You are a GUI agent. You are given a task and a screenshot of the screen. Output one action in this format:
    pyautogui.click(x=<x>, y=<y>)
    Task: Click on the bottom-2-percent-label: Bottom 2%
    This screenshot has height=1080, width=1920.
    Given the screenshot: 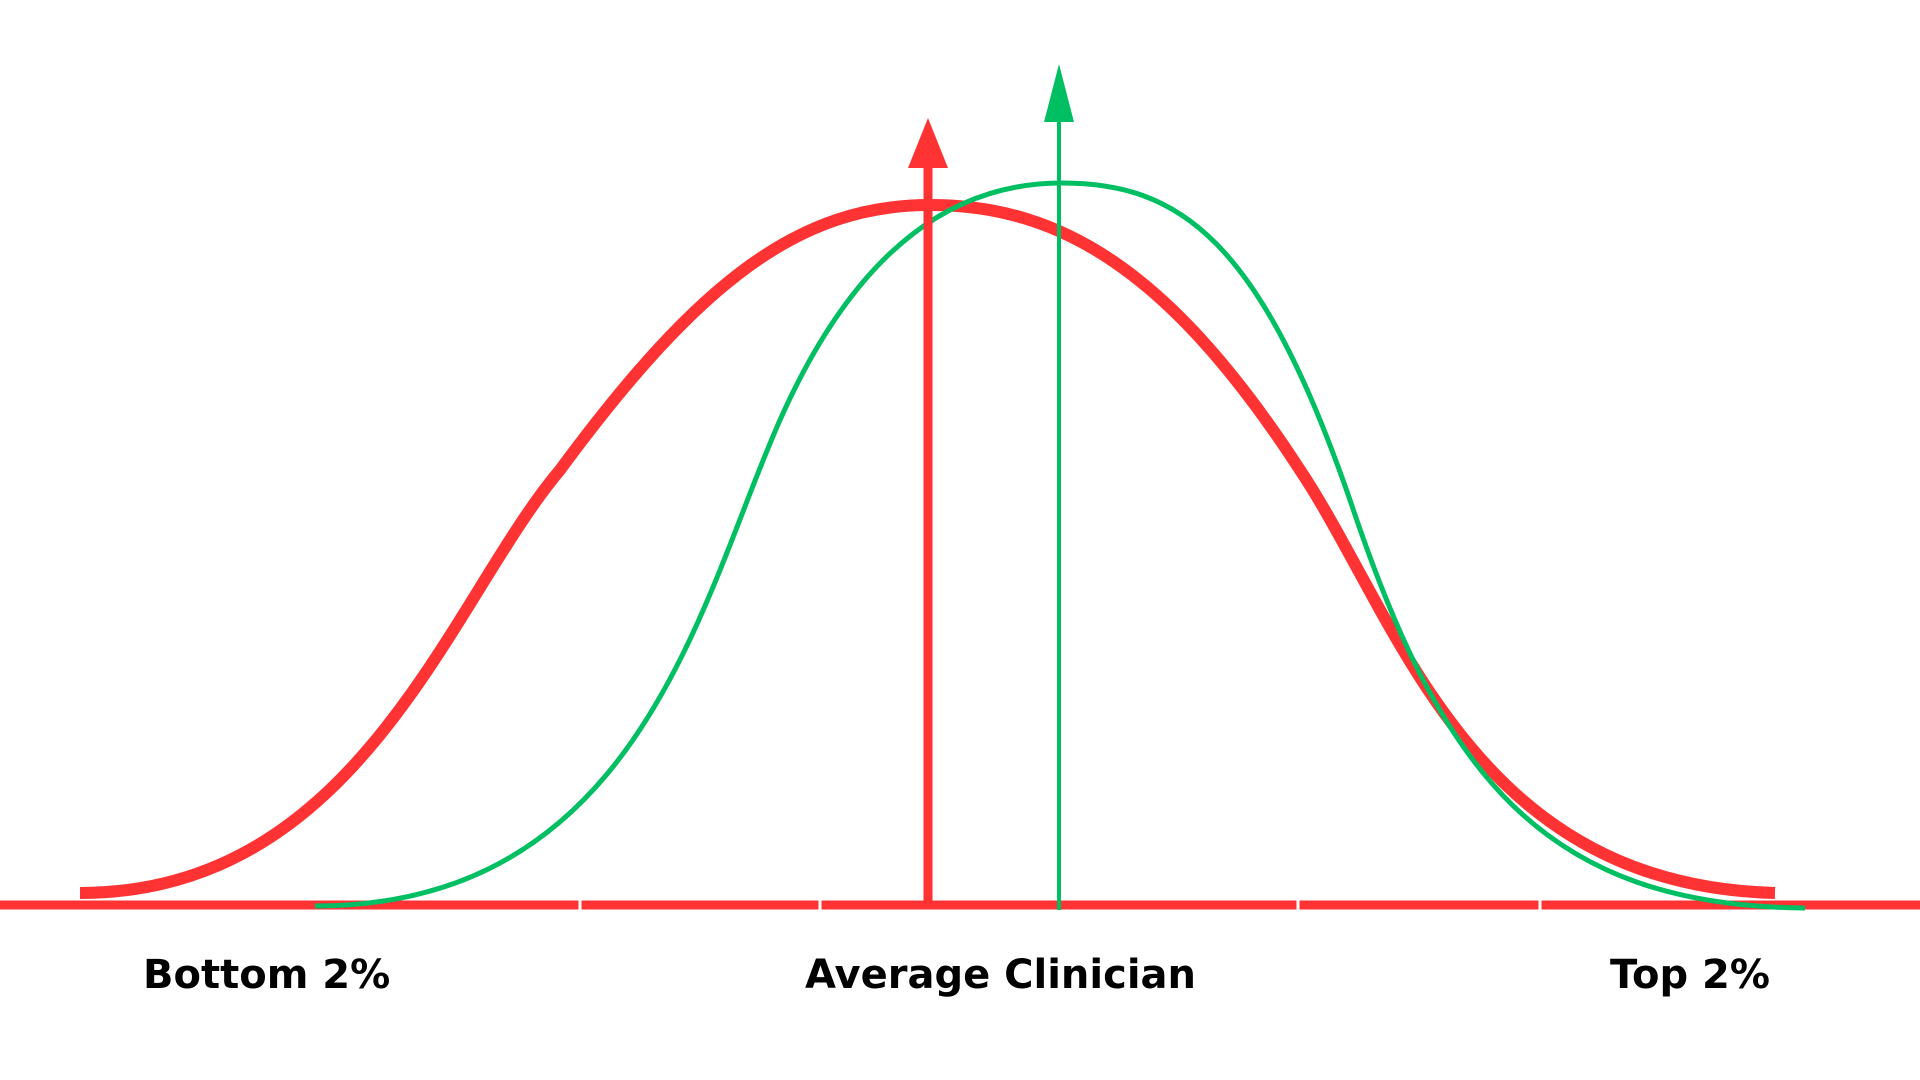 What is the action you would take?
    pyautogui.click(x=267, y=975)
    